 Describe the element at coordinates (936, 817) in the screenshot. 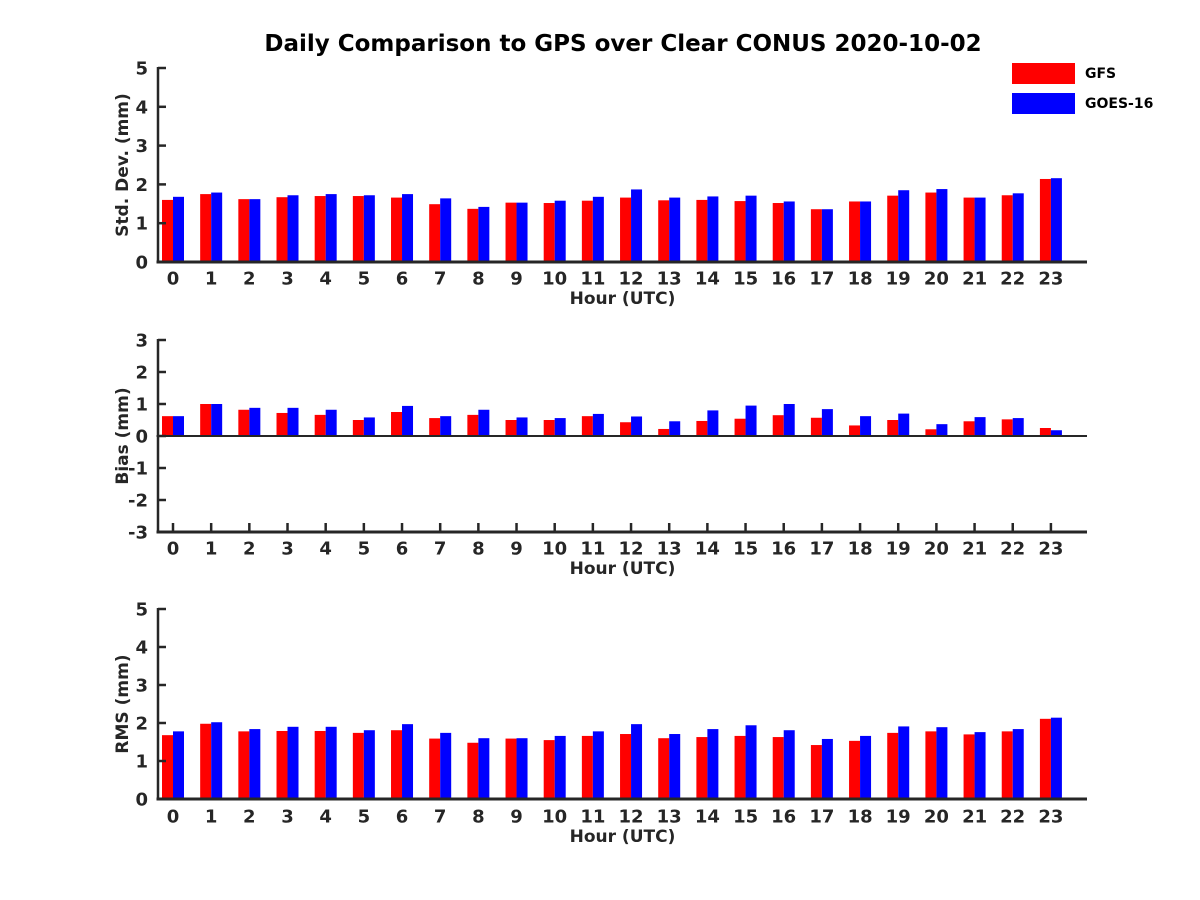

I see `x-tick-label: 20` at that location.